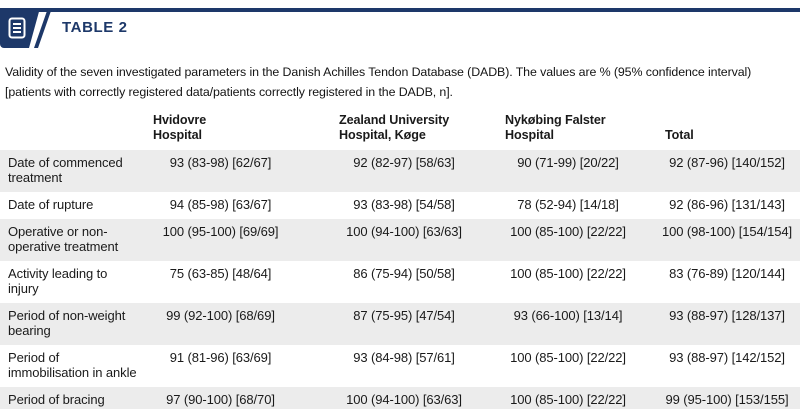 This screenshot has height=409, width=800. I want to click on table-tag: TABLE 2, so click(95, 27).